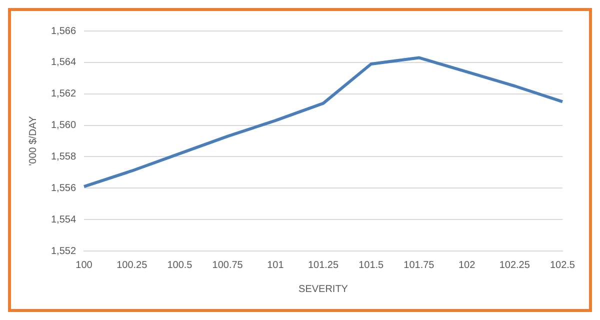 Image resolution: width=600 pixels, height=320 pixels. I want to click on y-tick-label: 1,558, so click(63, 156).